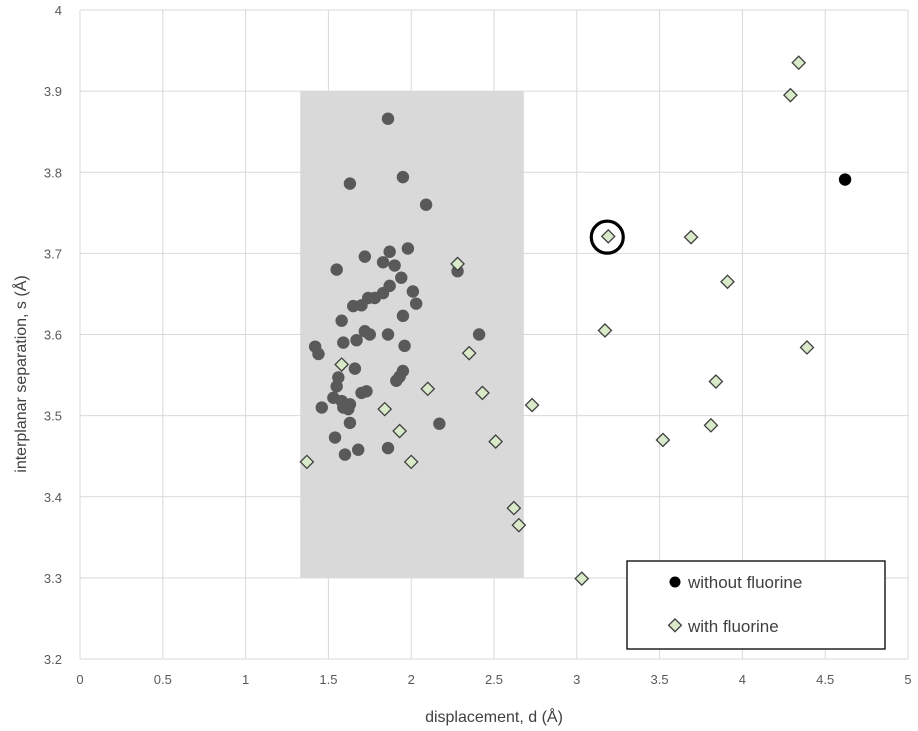 The image size is (918, 731). Describe the element at coordinates (53, 253) in the screenshot. I see `y-tick-label: 3.7` at that location.